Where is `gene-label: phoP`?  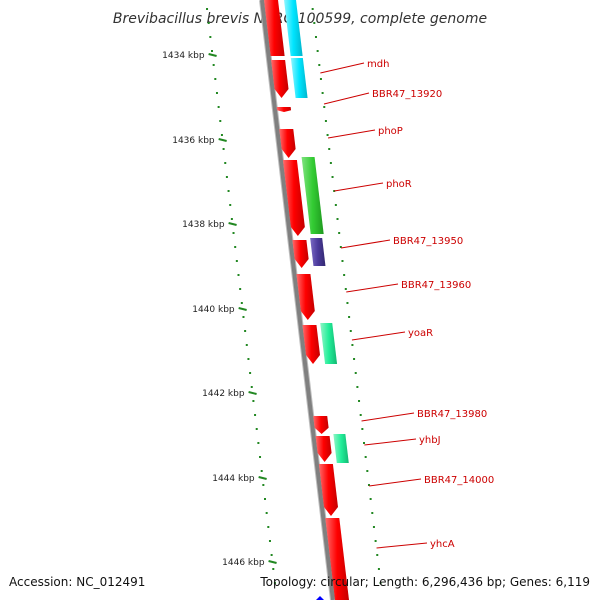 gene-label: phoP is located at coordinates (390, 131).